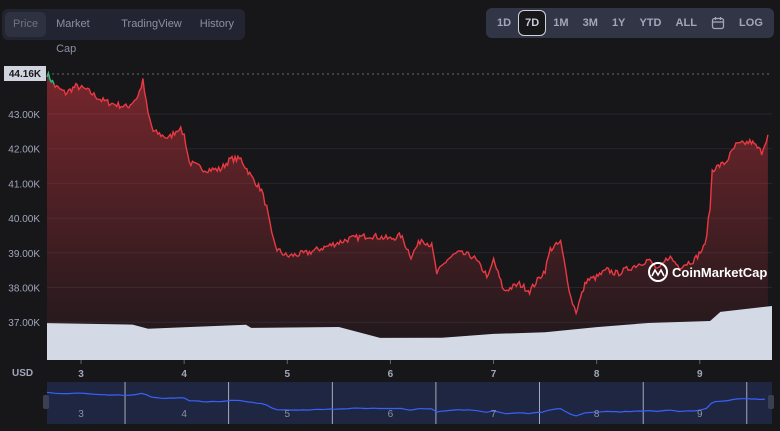  What do you see at coordinates (751, 23) in the screenshot?
I see `range-log: LOG` at bounding box center [751, 23].